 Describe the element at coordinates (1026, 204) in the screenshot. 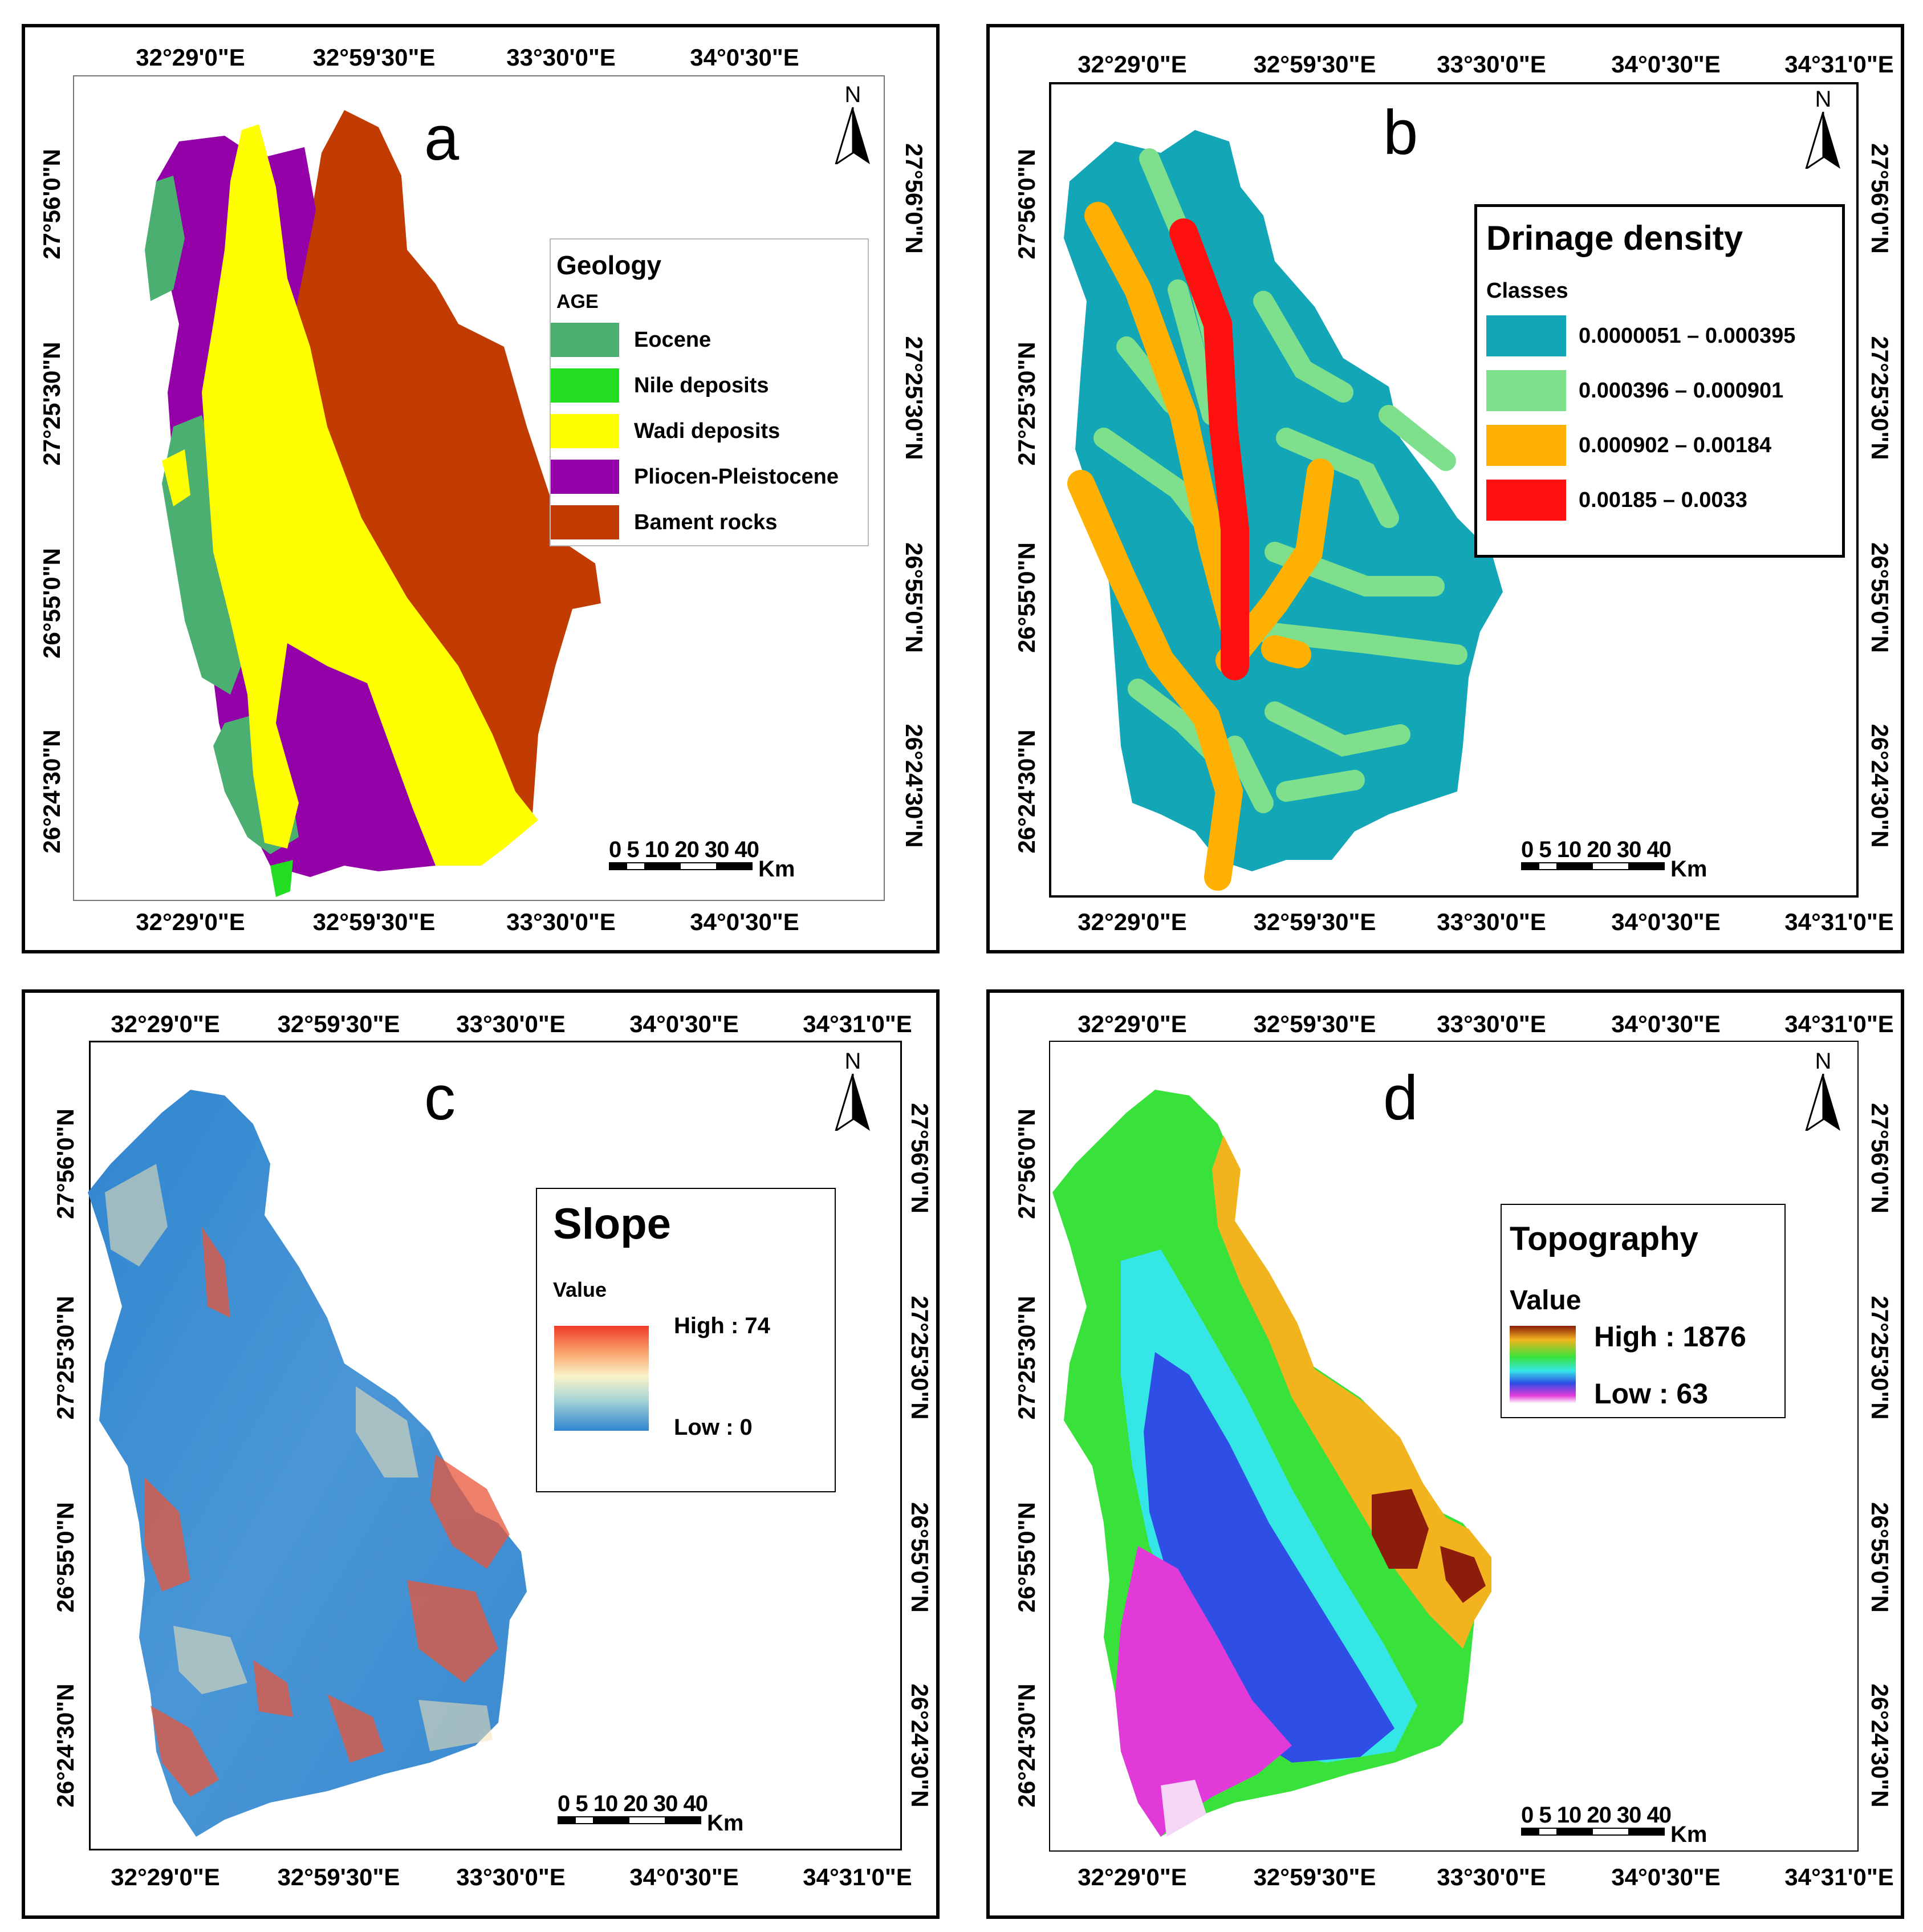

I see `lat-left-b-0: 27°56'0"N` at that location.